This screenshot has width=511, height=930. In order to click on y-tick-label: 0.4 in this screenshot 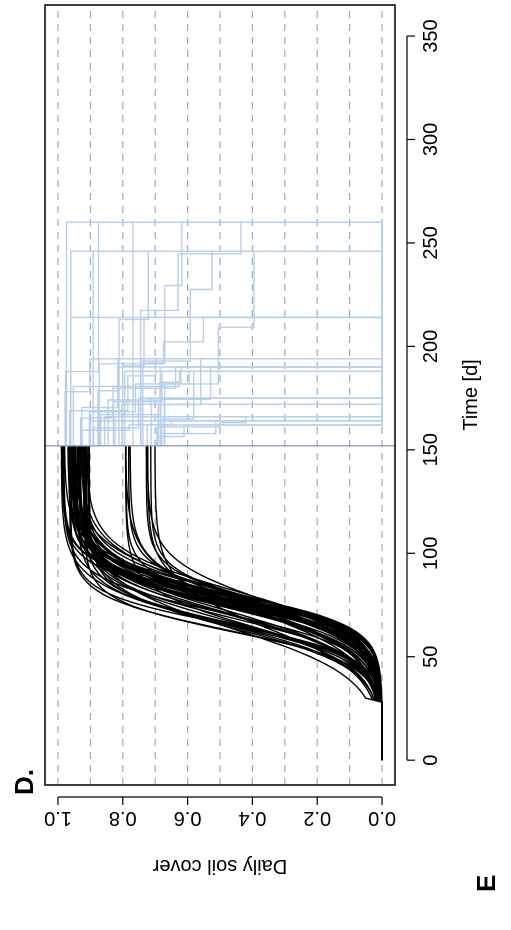, I will do `click(253, 818)`.